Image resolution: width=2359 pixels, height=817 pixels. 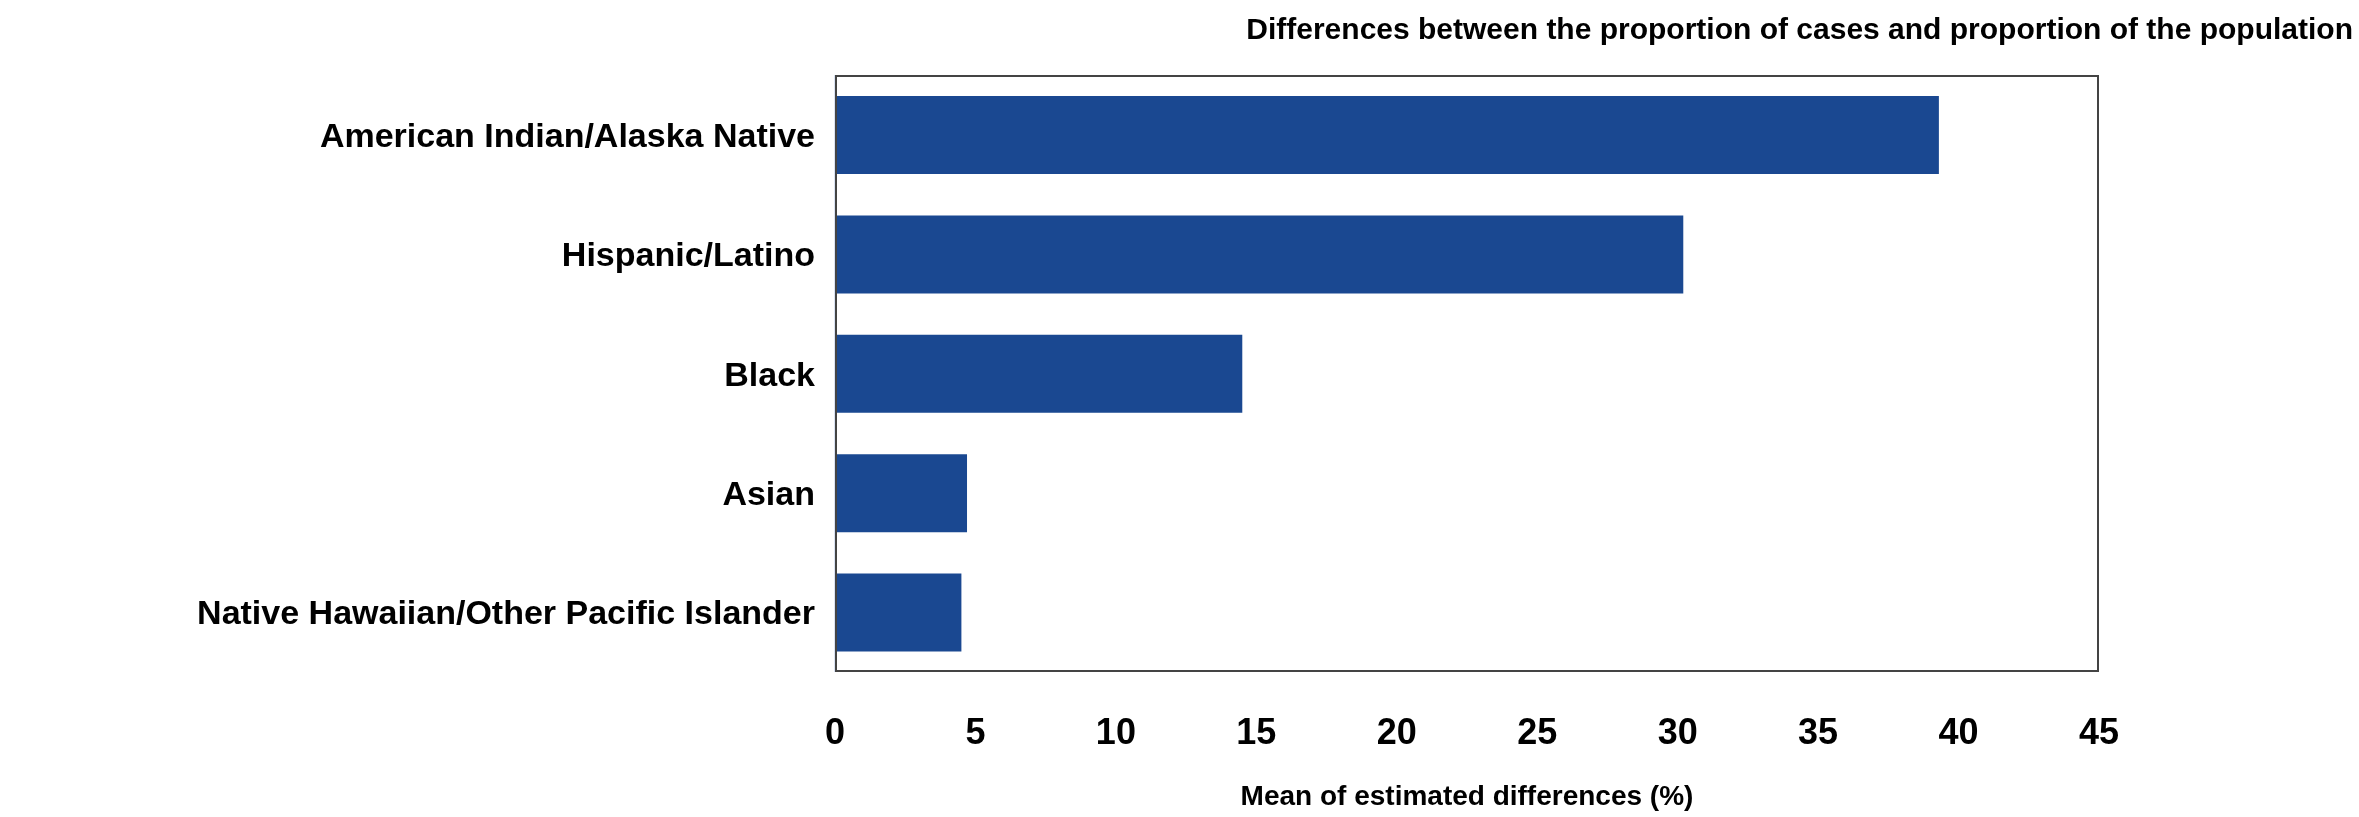 I want to click on x-tick-label: 10, so click(x=1115, y=731).